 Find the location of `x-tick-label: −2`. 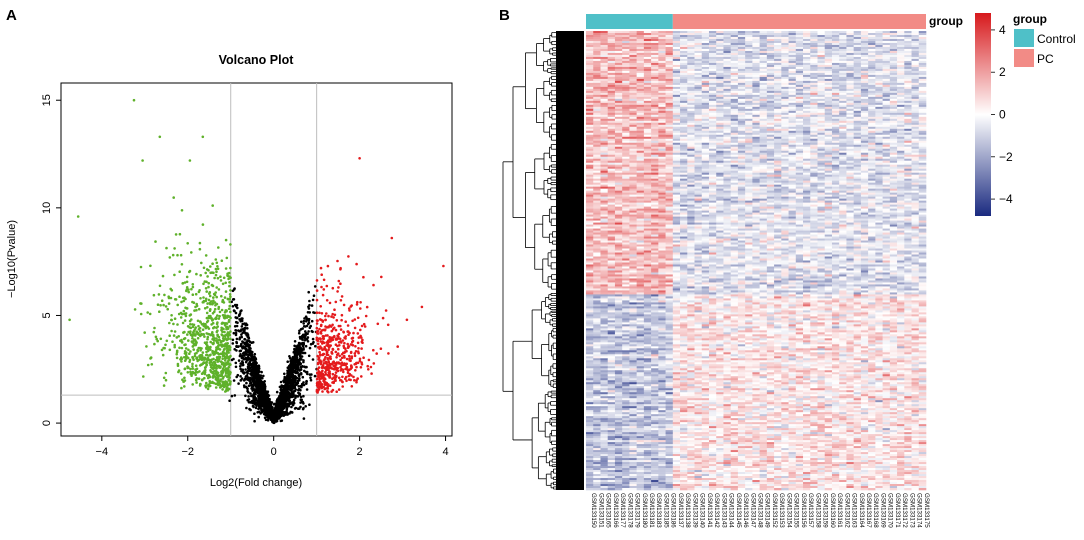

x-tick-label: −2 is located at coordinates (187, 452).